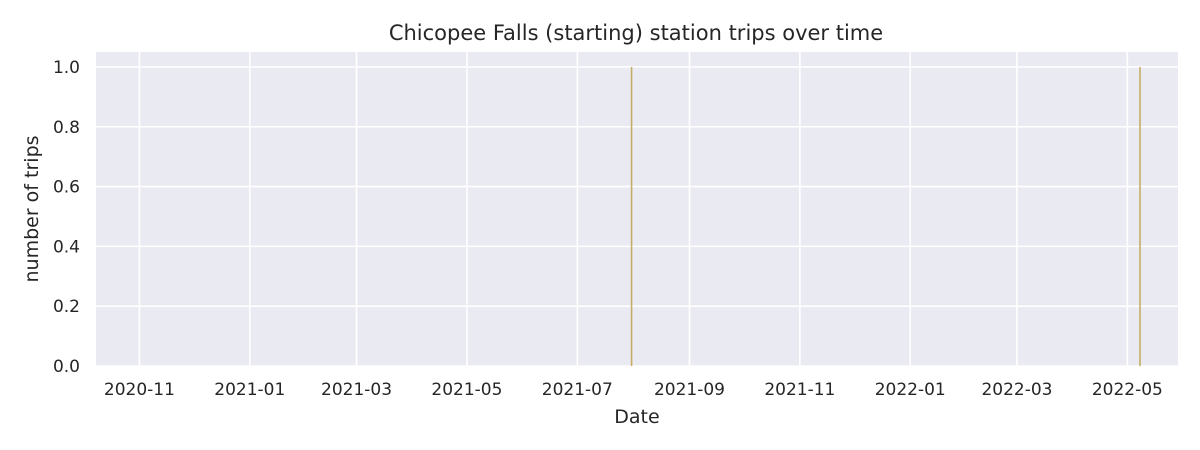 The height and width of the screenshot is (450, 1200). What do you see at coordinates (466, 390) in the screenshot?
I see `x-tick-label: 2021-05` at bounding box center [466, 390].